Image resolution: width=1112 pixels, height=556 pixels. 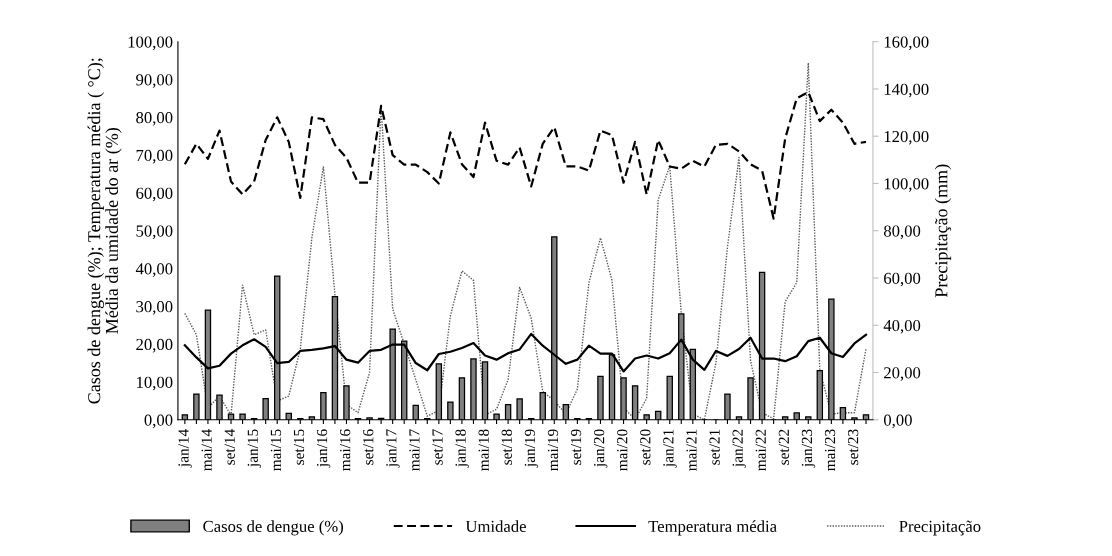 I want to click on x-tick-label: mai/22, so click(x=760, y=450).